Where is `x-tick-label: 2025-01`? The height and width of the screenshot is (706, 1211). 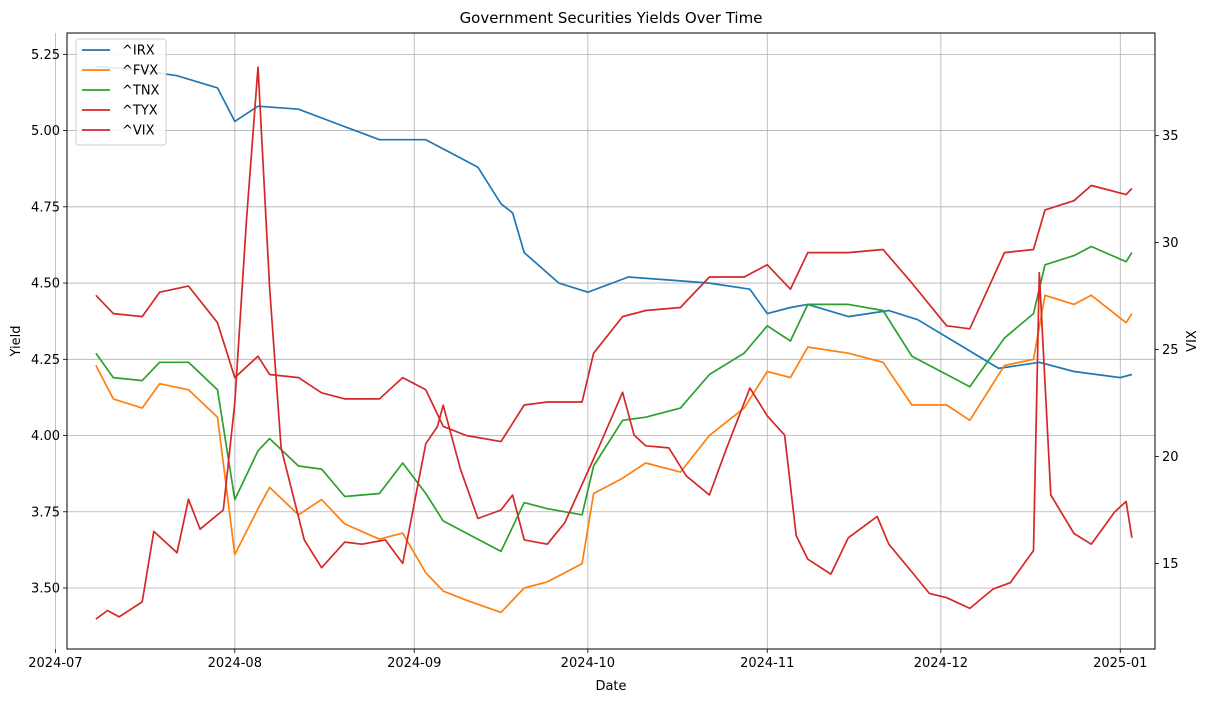 x-tick-label: 2025-01 is located at coordinates (1120, 663).